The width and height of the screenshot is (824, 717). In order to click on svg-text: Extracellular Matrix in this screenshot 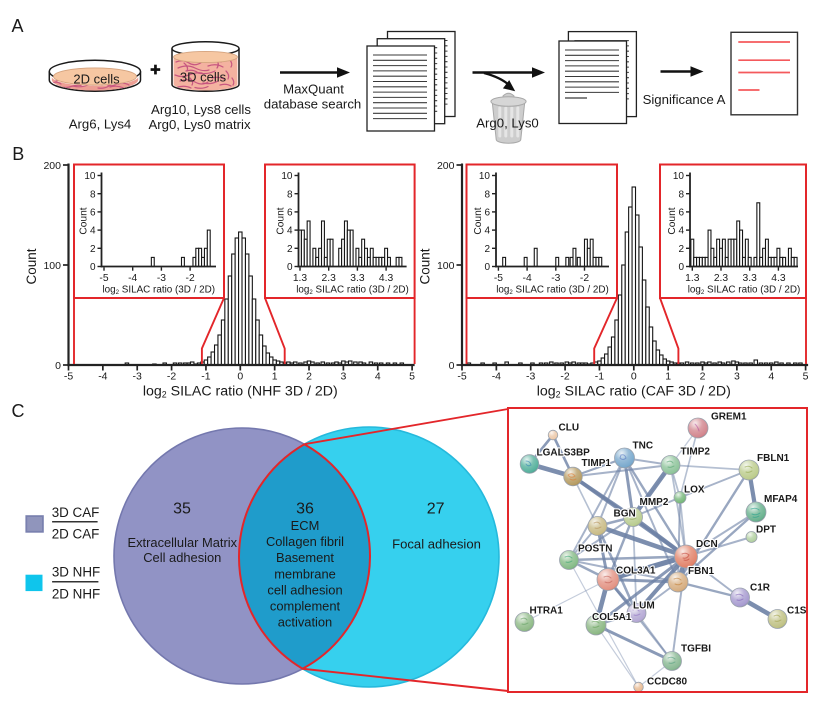, I will do `click(182, 542)`.